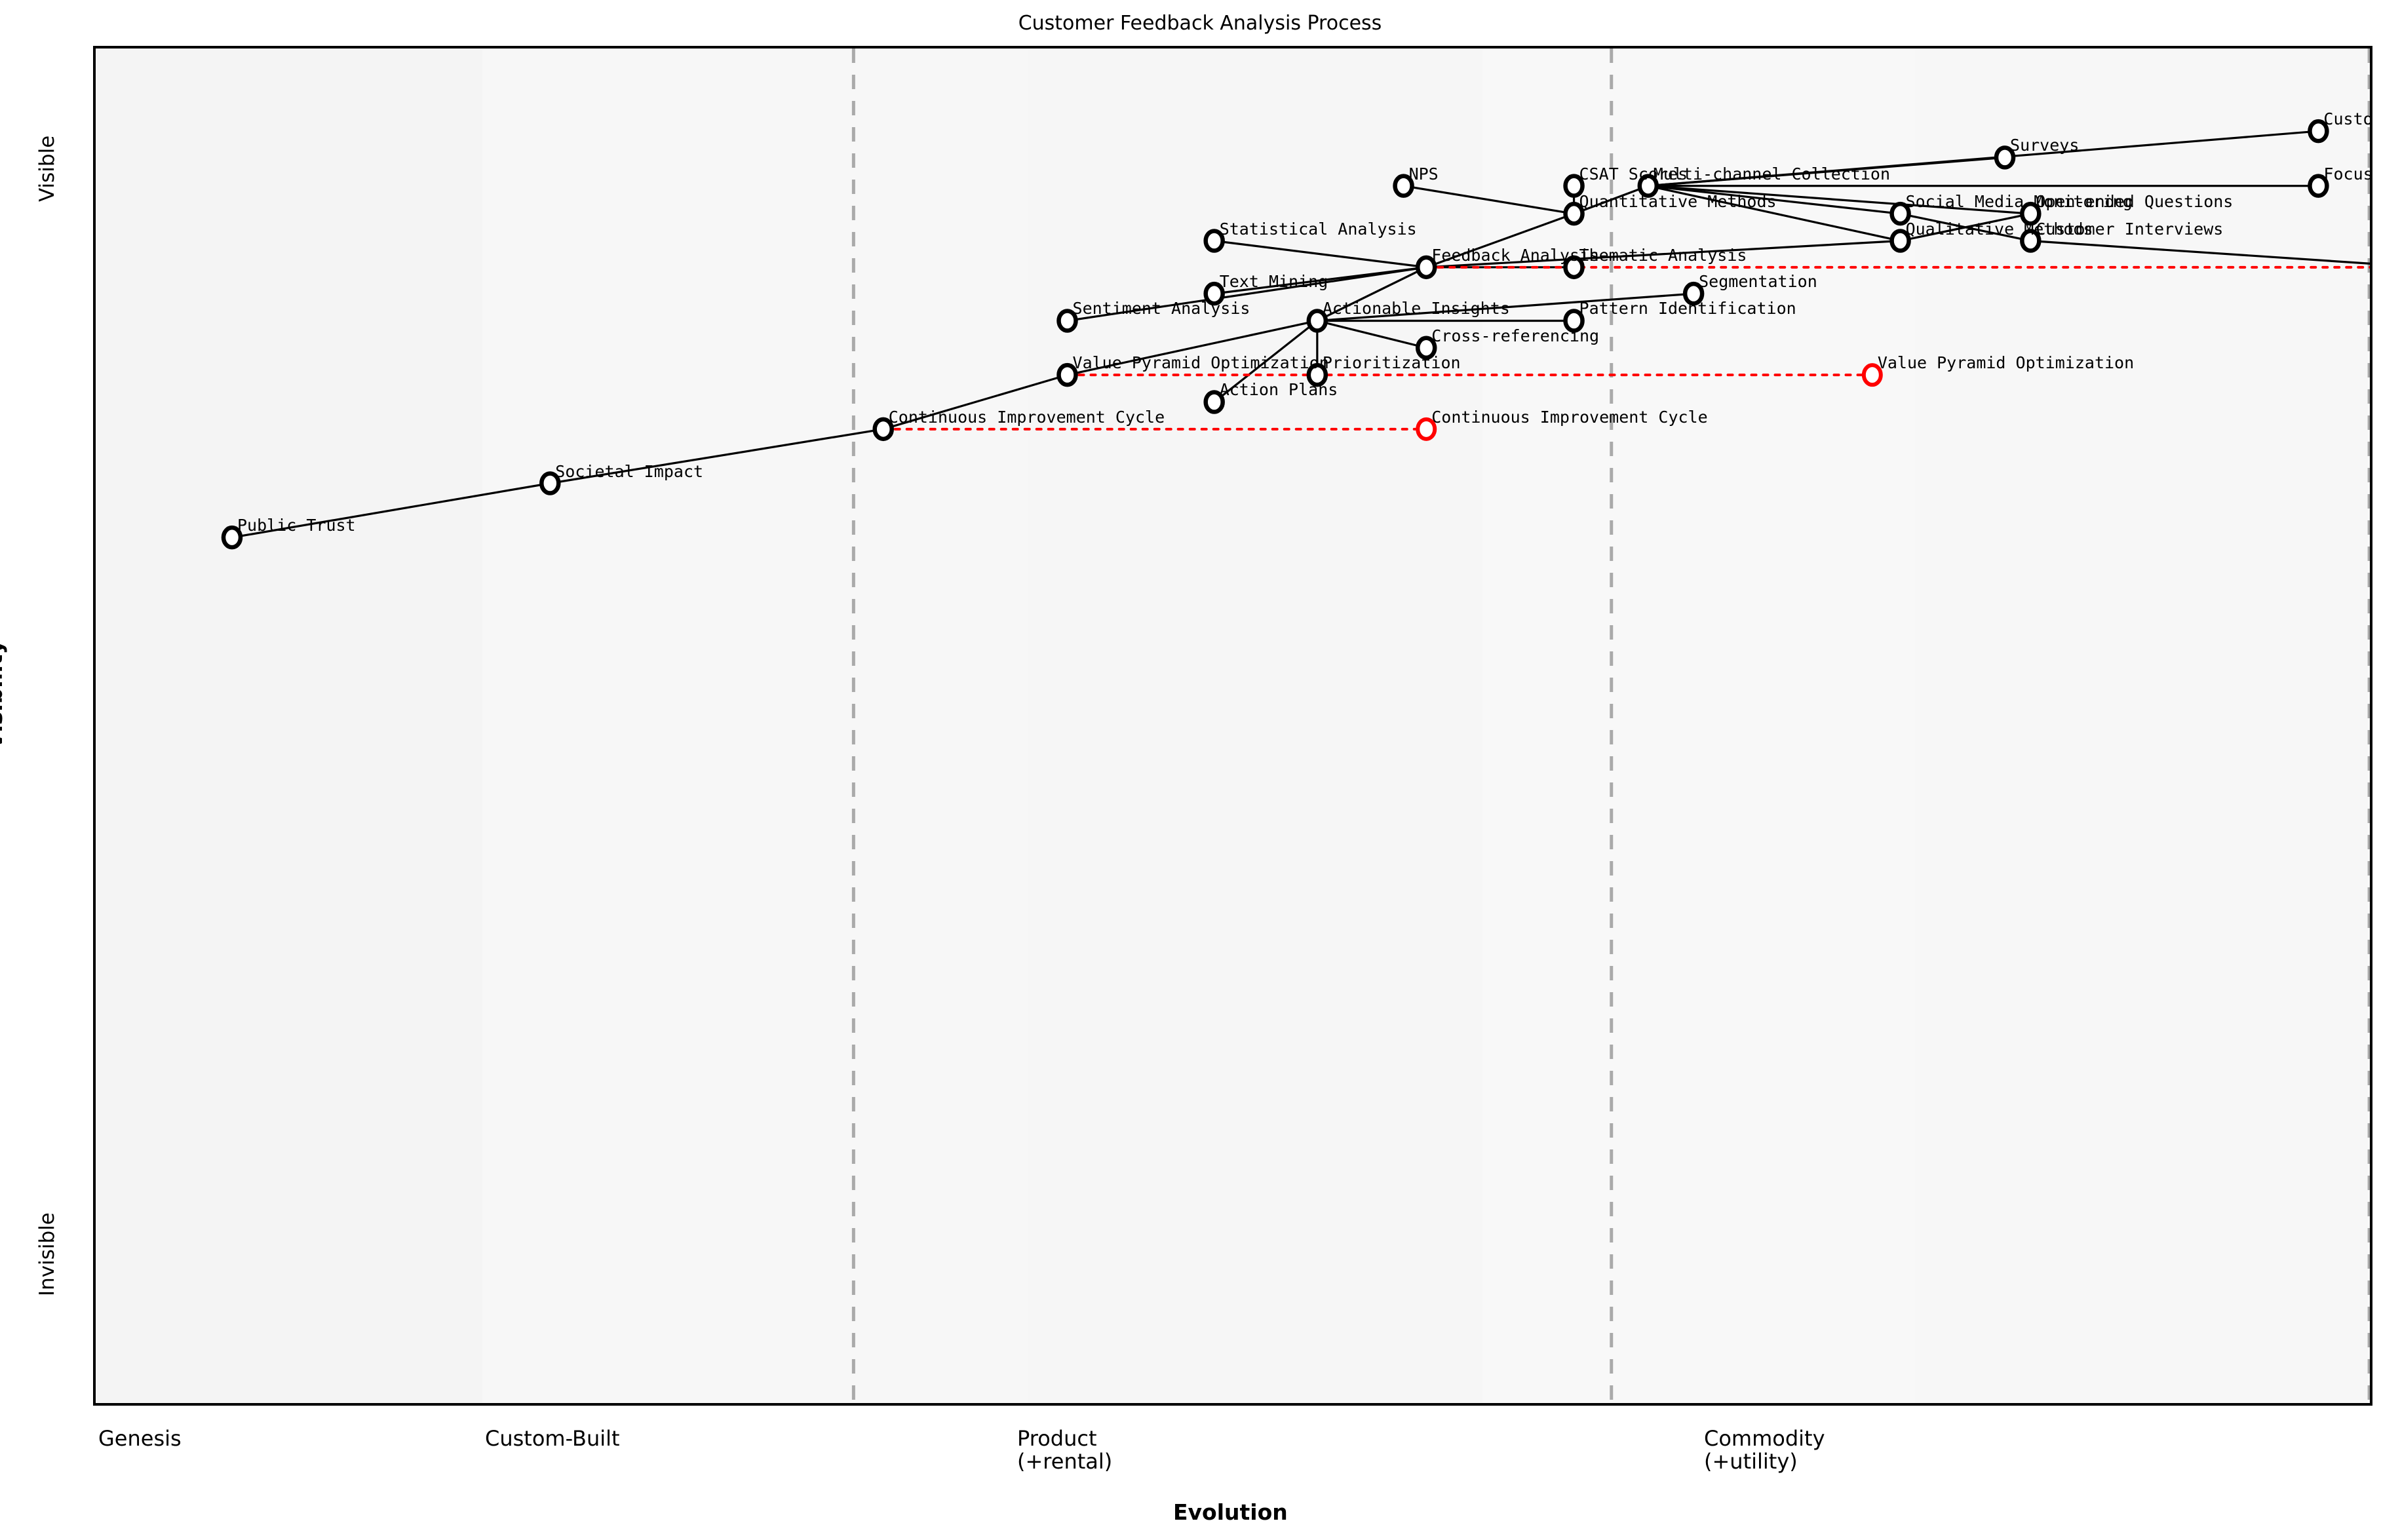 The width and height of the screenshot is (2400, 1540). I want to click on x-tick-product-line1: Product, so click(1057, 1438).